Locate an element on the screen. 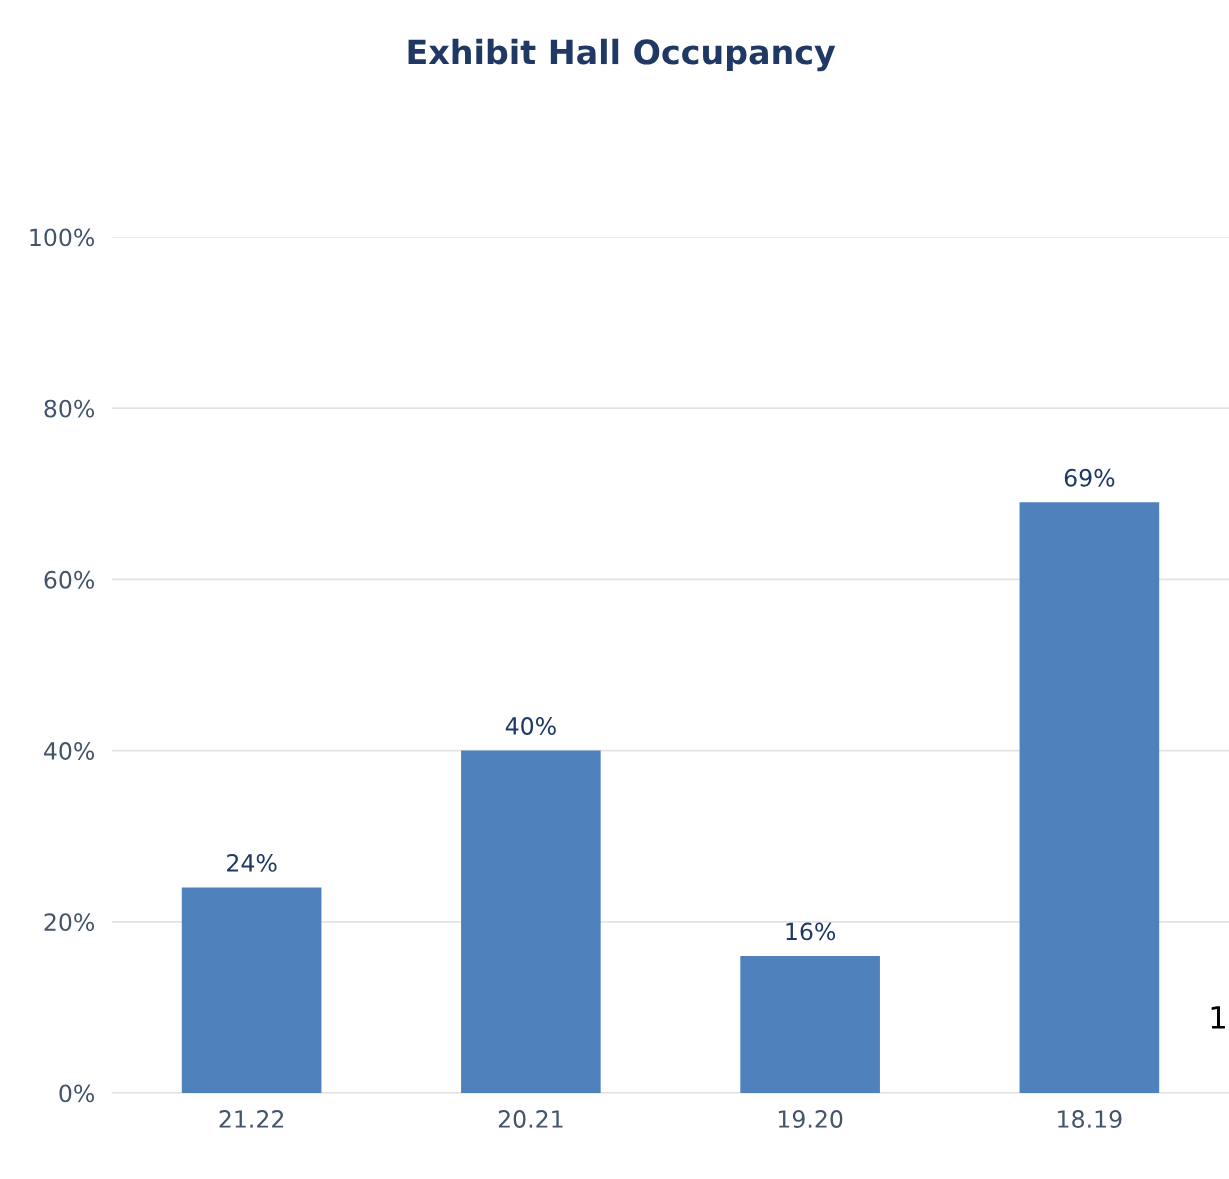 This screenshot has height=1179, width=1229. annotation: 1 is located at coordinates (1218, 1017).